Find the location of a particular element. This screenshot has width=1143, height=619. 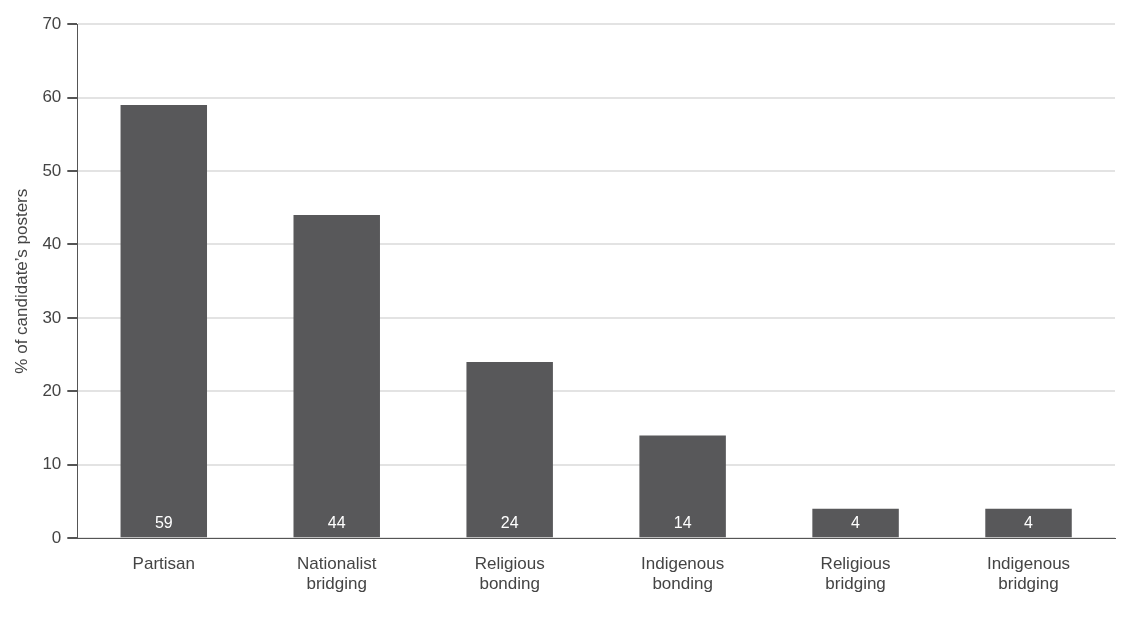

y-tick-label: 30 is located at coordinates (52, 317).